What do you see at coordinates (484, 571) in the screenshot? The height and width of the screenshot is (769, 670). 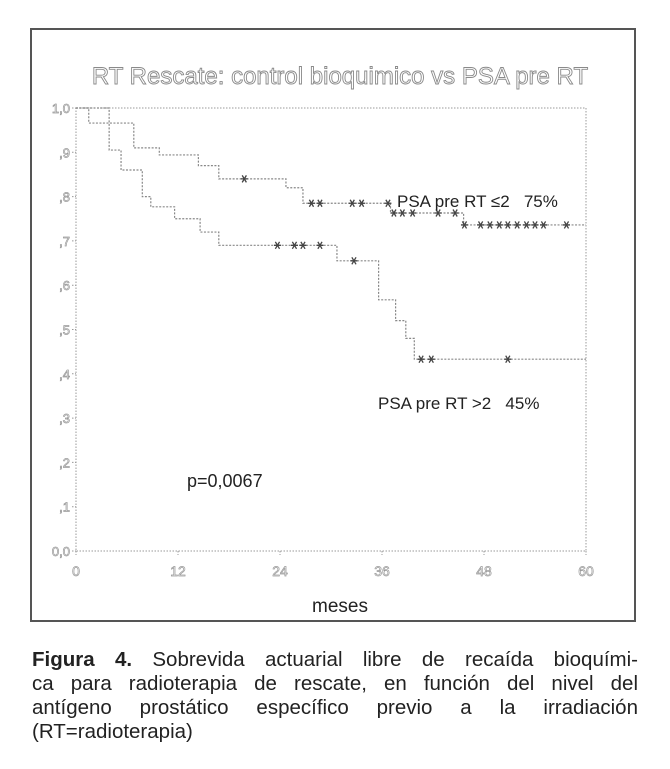 I see `x-tick-label: 48` at bounding box center [484, 571].